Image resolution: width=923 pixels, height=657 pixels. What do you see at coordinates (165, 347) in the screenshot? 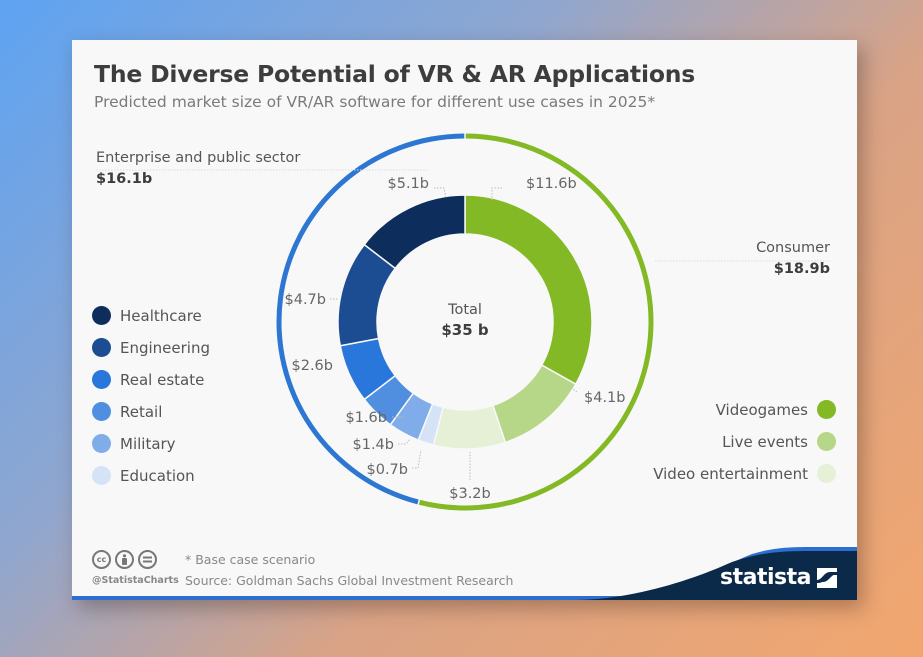
I see `legend-label: Engineering` at bounding box center [165, 347].